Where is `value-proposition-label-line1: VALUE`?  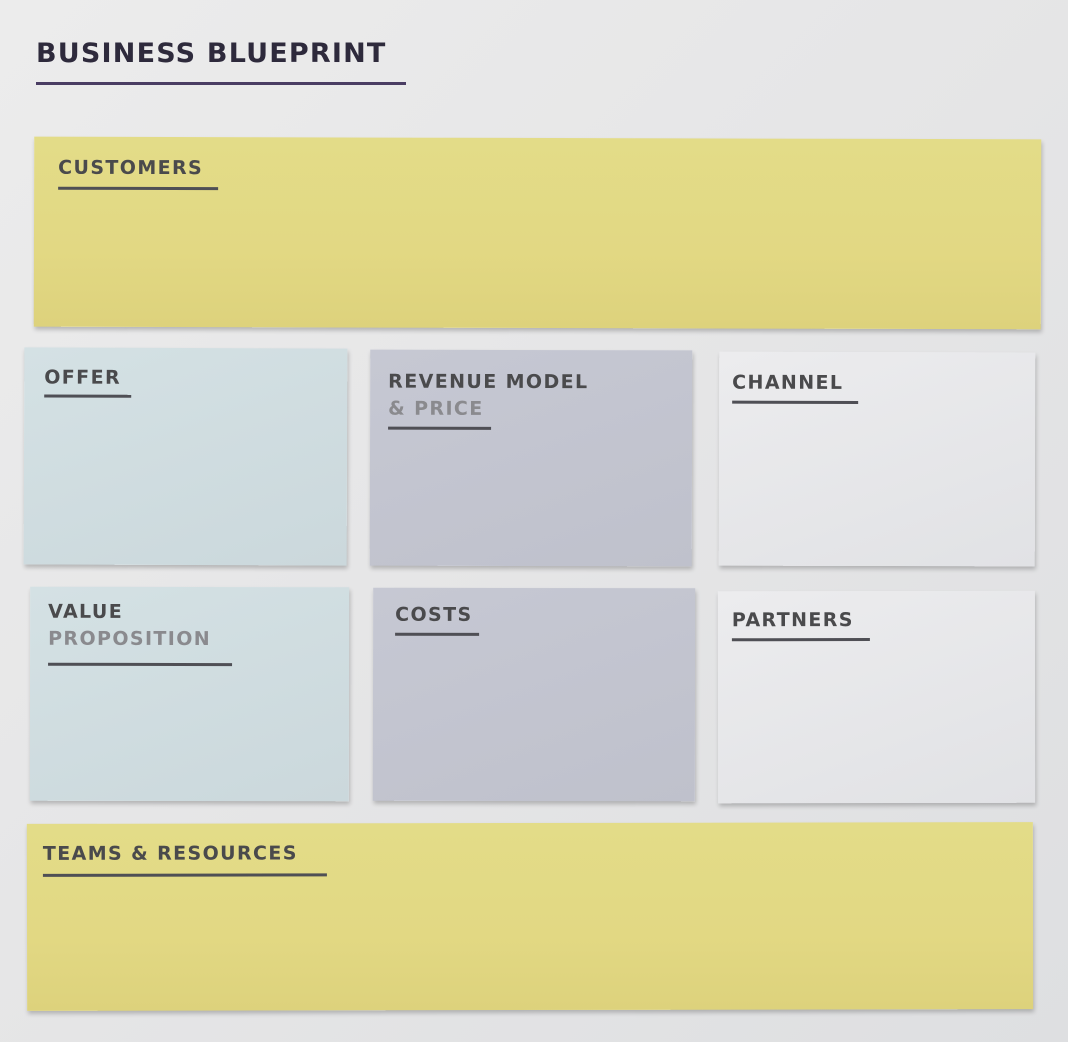
value-proposition-label-line1: VALUE is located at coordinates (86, 611).